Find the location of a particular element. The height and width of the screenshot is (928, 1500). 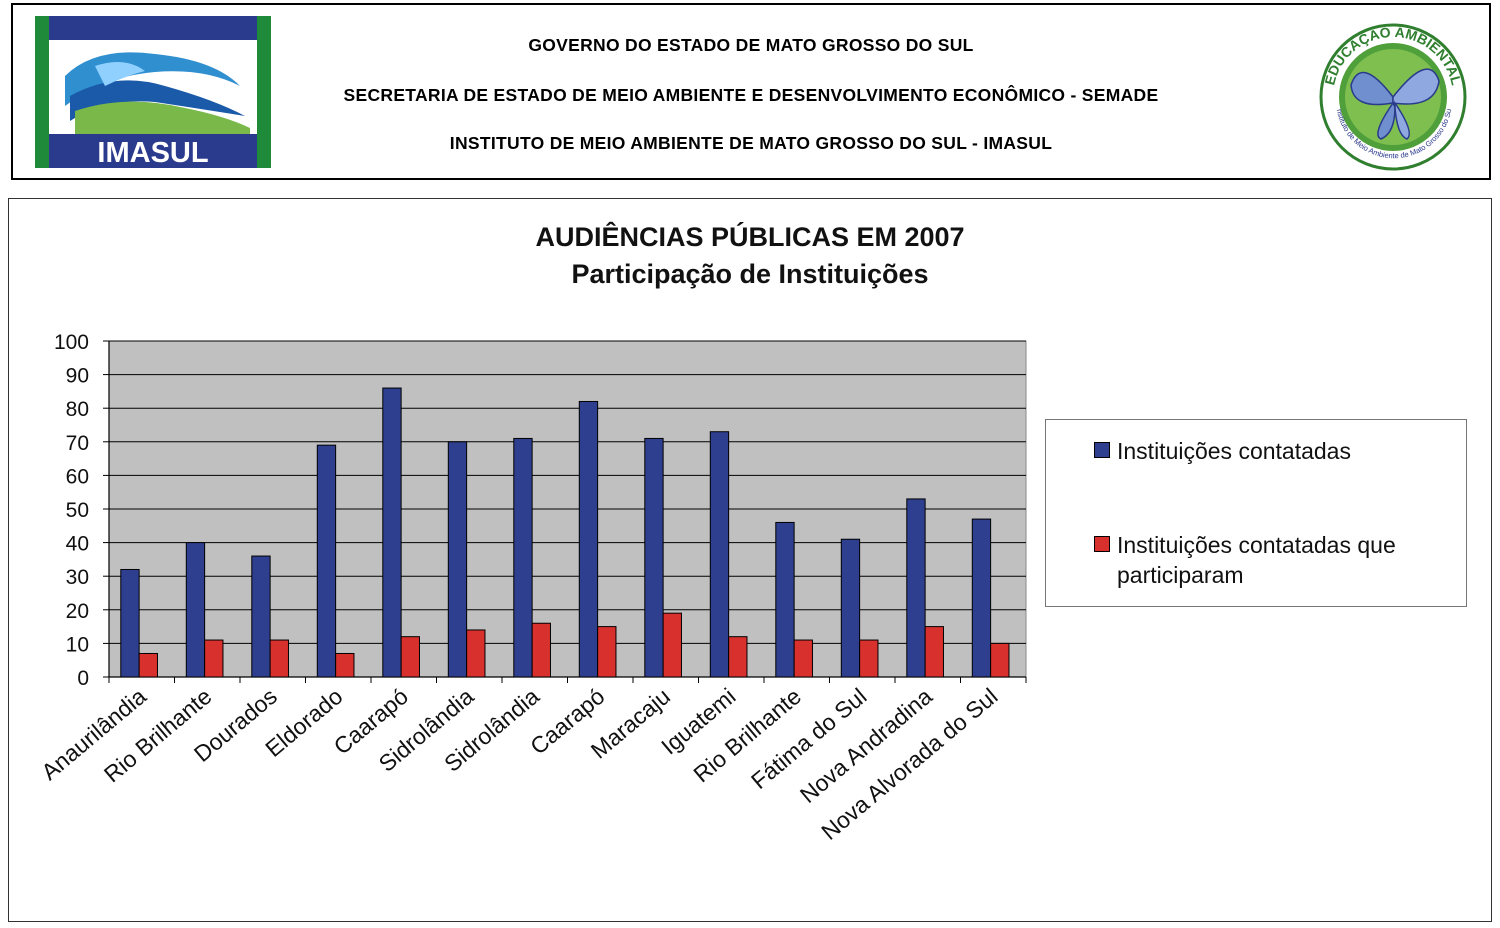

header-government: GOVERNO DO ESTADO DE MATO GROSSO DO SUL is located at coordinates (751, 45).